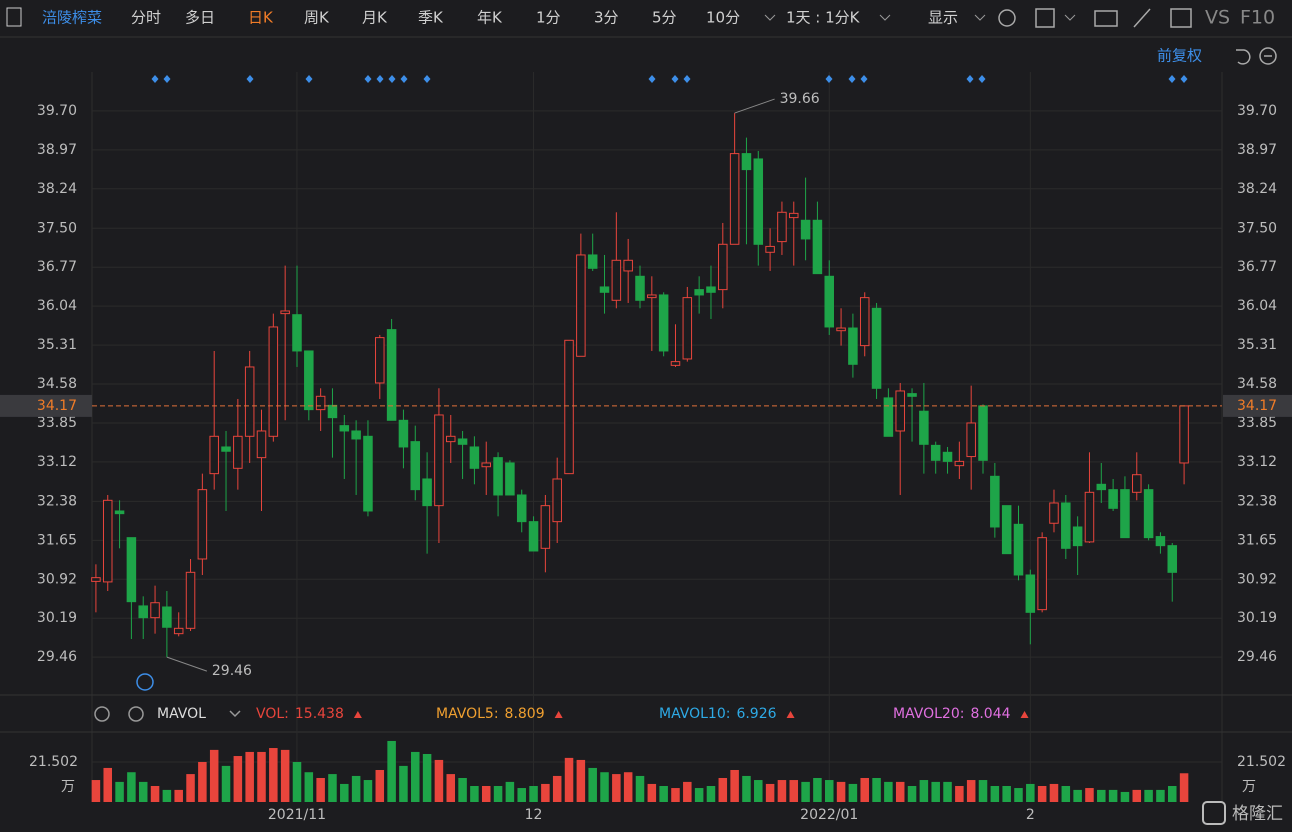 The height and width of the screenshot is (832, 1292). Describe the element at coordinates (1106, 18) in the screenshot. I see `camera-icon` at that location.